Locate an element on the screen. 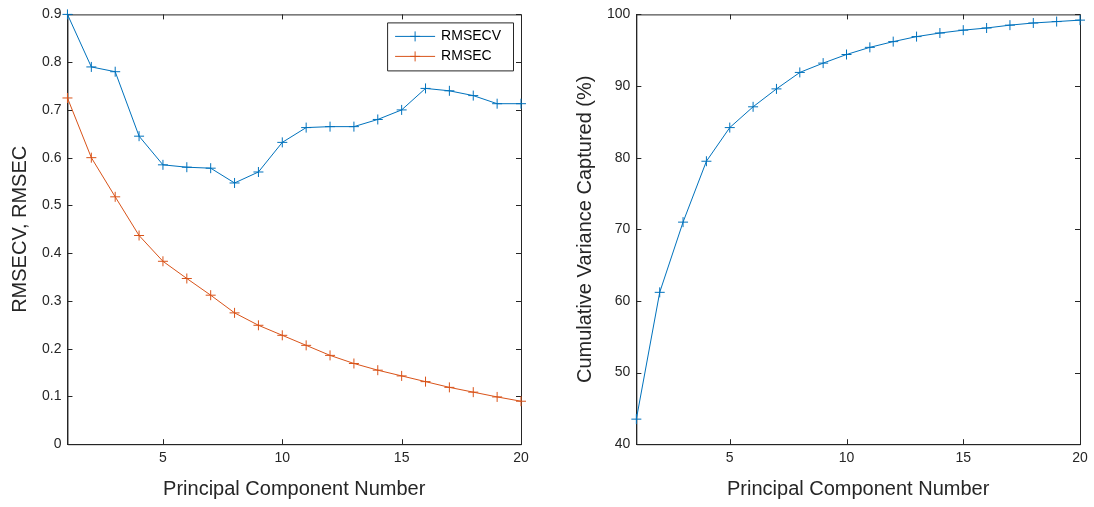 This screenshot has width=1094, height=507. y-tick-label: 0.6 is located at coordinates (51, 156).